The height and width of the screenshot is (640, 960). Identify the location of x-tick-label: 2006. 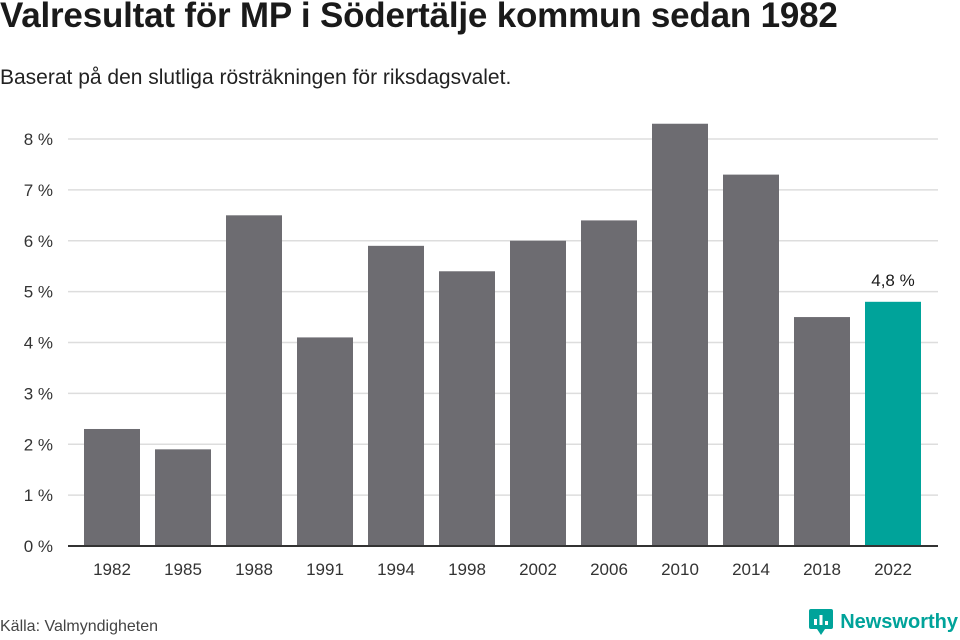
(609, 569).